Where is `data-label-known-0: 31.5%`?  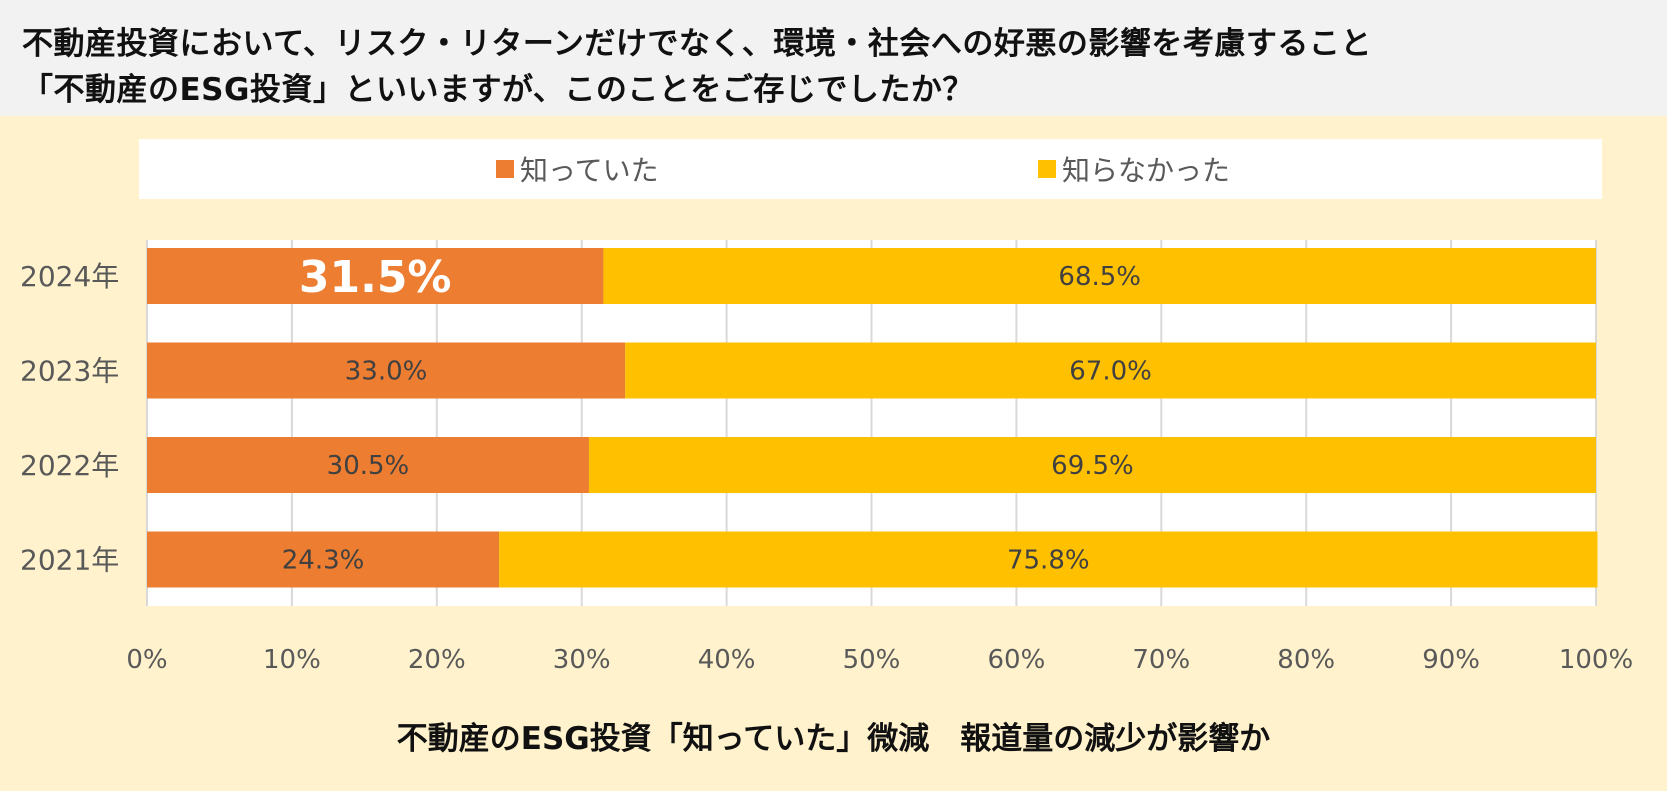 data-label-known-0: 31.5% is located at coordinates (375, 277).